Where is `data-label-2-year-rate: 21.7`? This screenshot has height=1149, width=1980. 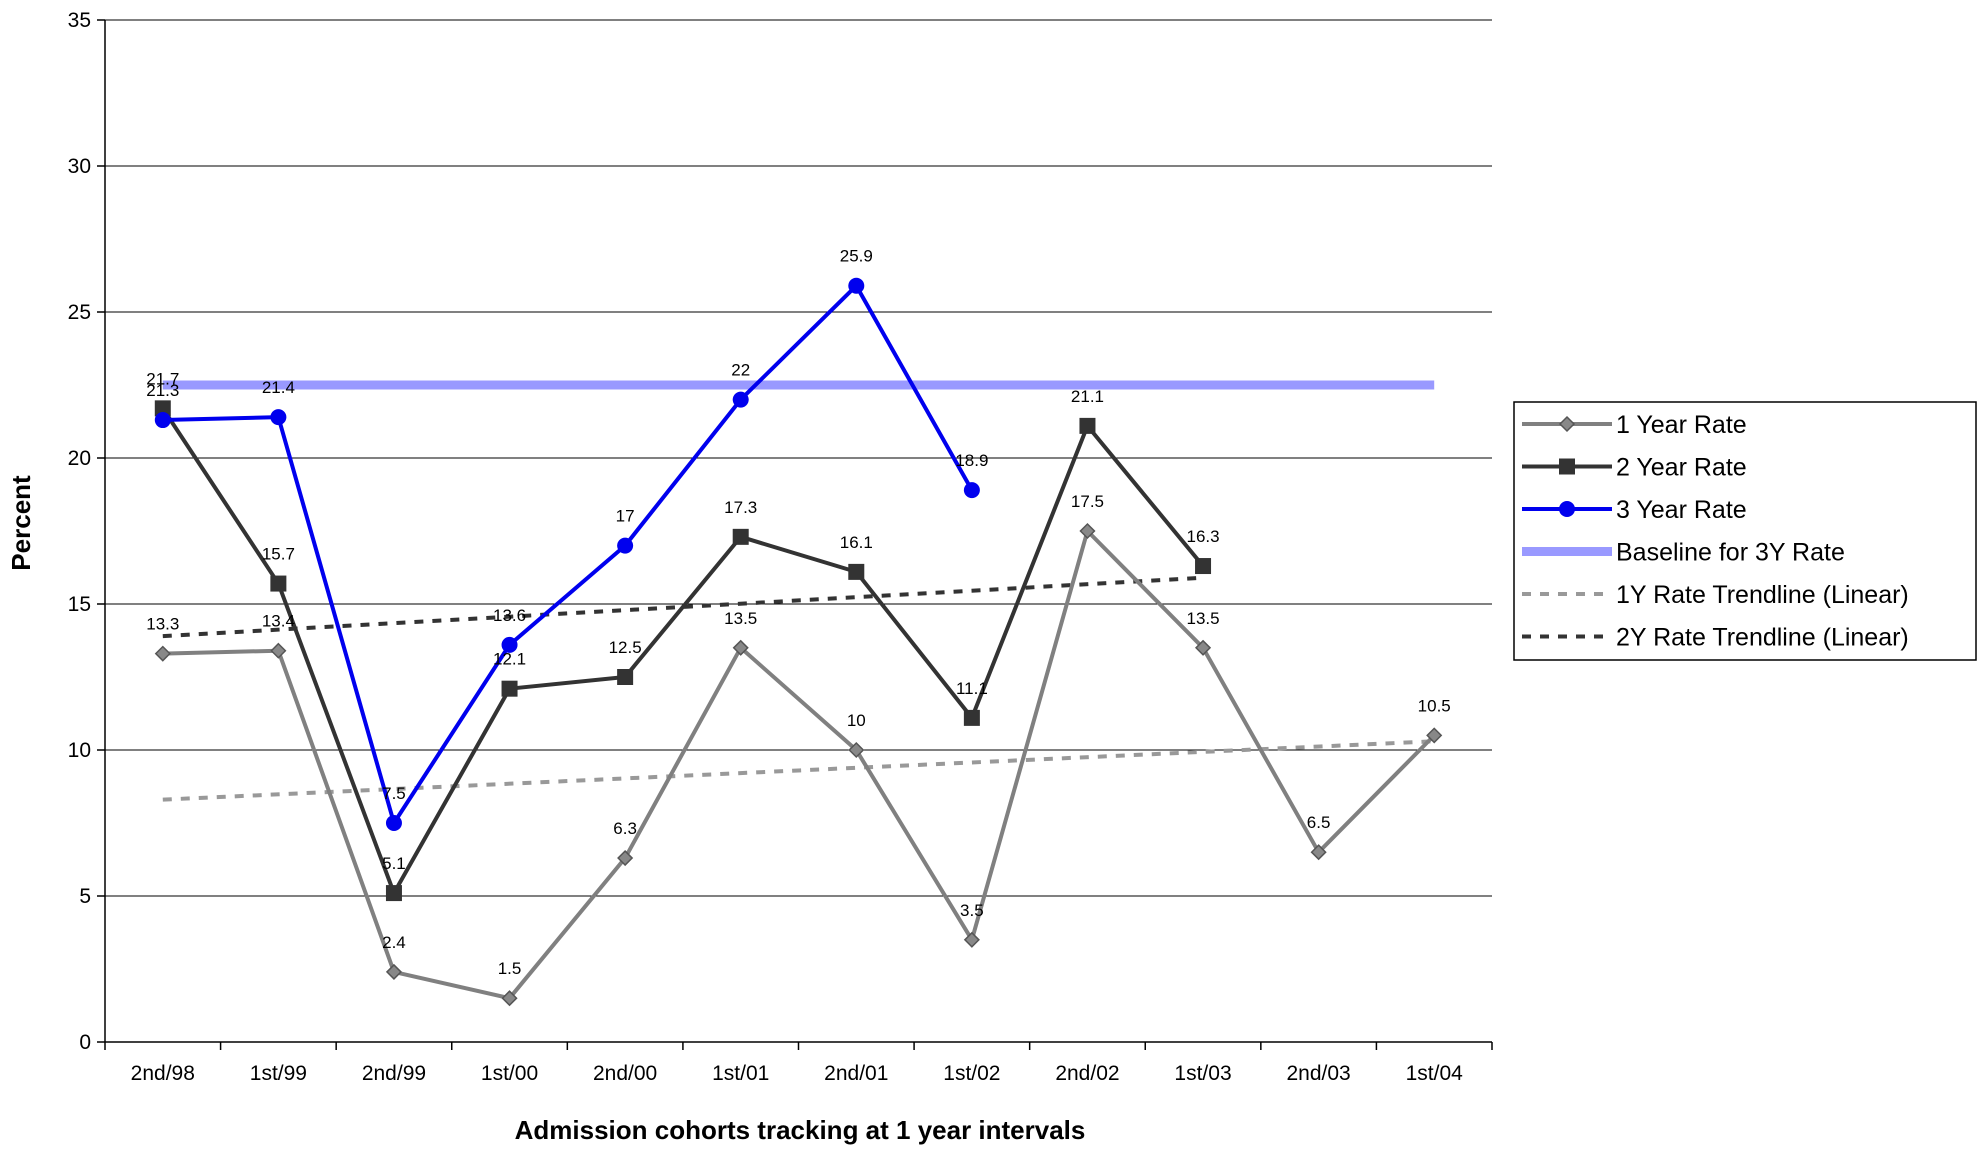
data-label-2-year-rate: 21.7 is located at coordinates (162, 378).